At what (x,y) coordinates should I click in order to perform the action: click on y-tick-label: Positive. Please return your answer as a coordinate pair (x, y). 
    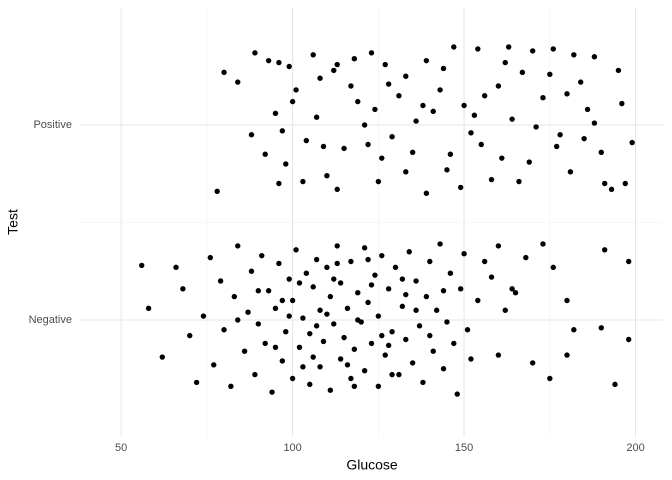
    Looking at the image, I should click on (52, 125).